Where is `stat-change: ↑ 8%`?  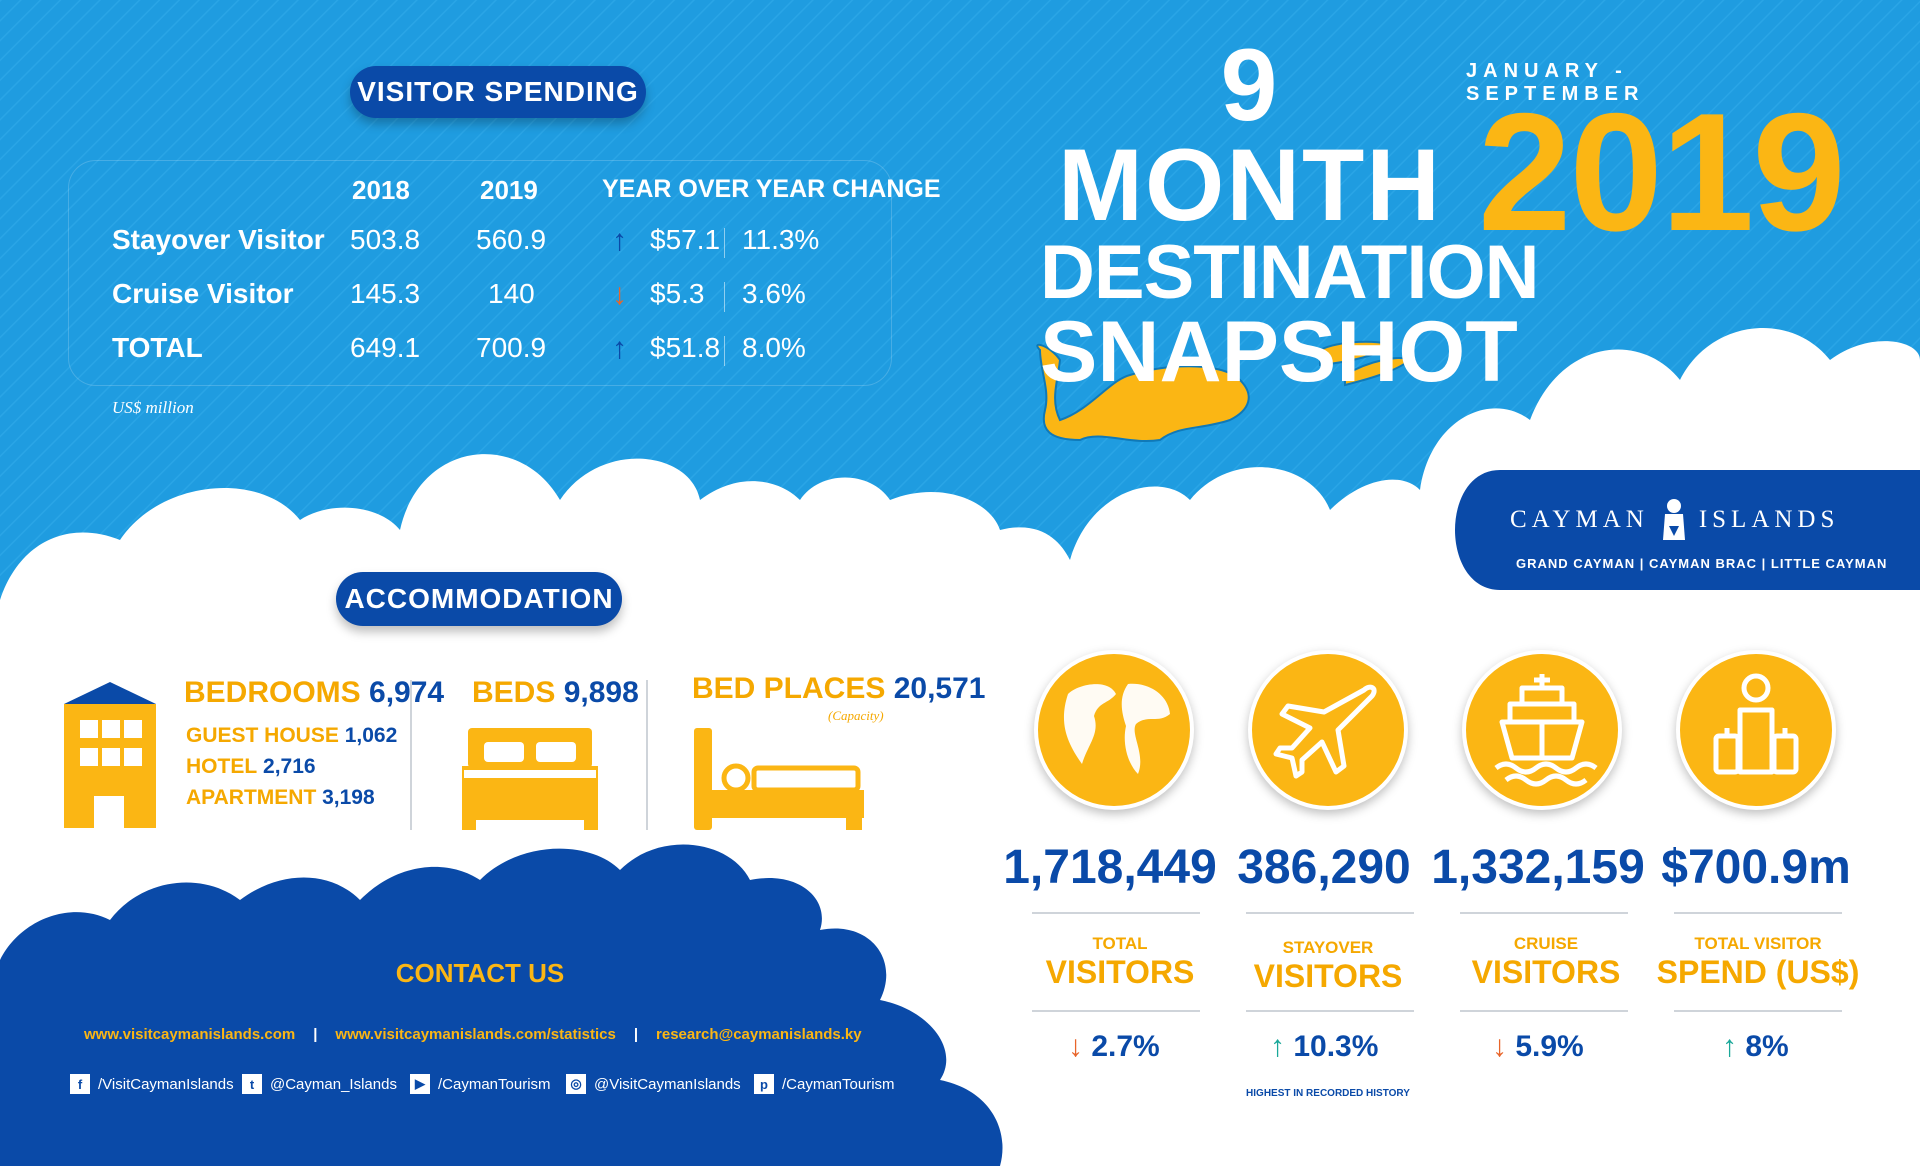 stat-change: ↑ 8% is located at coordinates (1755, 1047).